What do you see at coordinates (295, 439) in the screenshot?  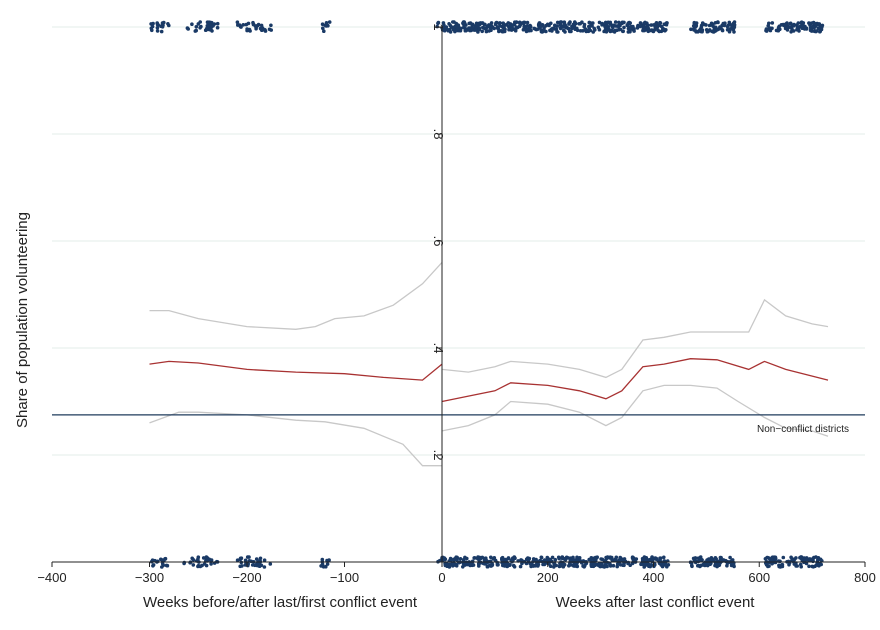 I see `series-line-lower` at bounding box center [295, 439].